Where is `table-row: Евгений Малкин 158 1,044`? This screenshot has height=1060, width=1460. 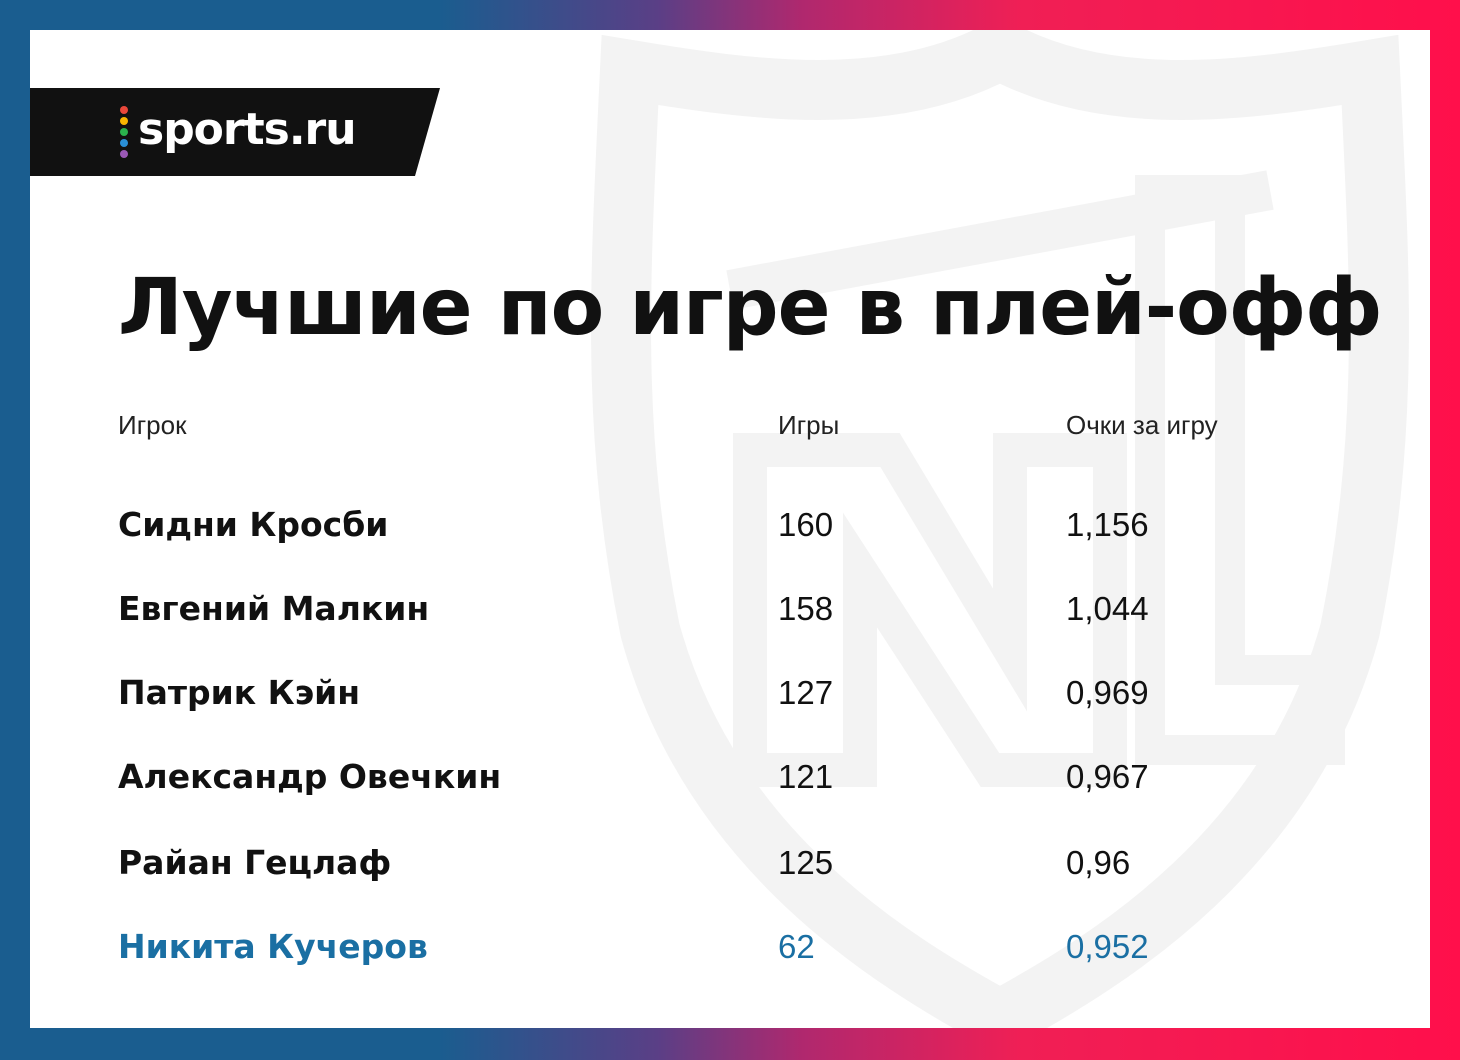 table-row: Евгений Малкин 158 1,044 is located at coordinates (730, 609).